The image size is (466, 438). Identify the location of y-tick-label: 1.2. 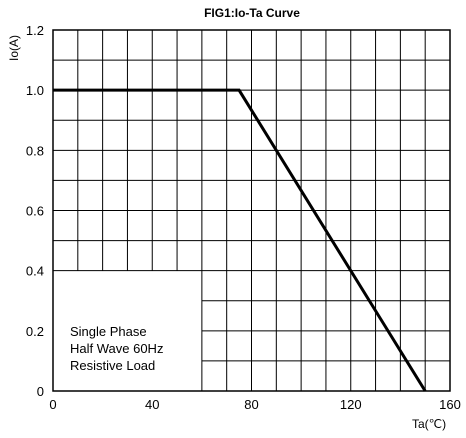
(35, 30).